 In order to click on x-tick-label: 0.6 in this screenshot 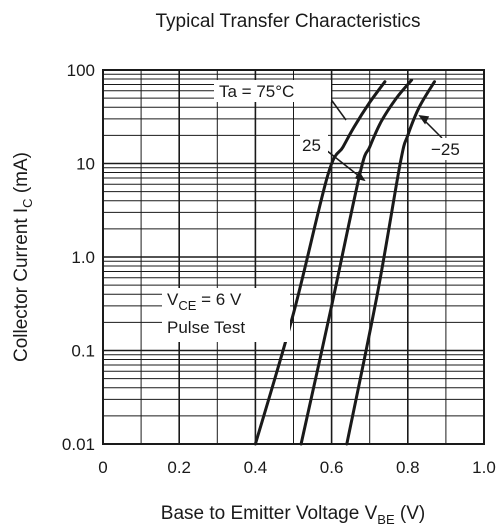, I will do `click(332, 467)`.